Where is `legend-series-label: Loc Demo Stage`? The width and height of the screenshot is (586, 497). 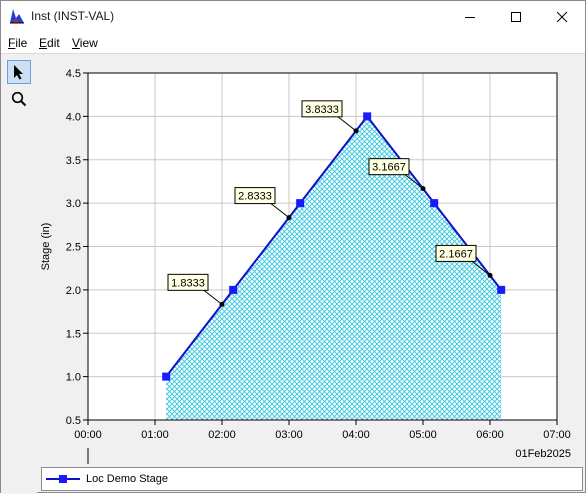
legend-series-label: Loc Demo Stage is located at coordinates (127, 479).